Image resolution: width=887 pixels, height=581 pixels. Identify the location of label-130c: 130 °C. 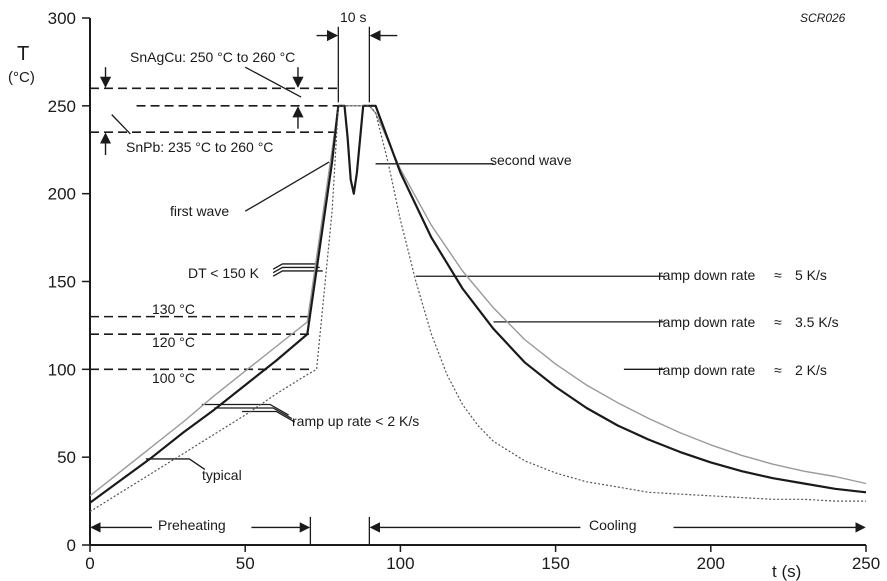
(173, 309).